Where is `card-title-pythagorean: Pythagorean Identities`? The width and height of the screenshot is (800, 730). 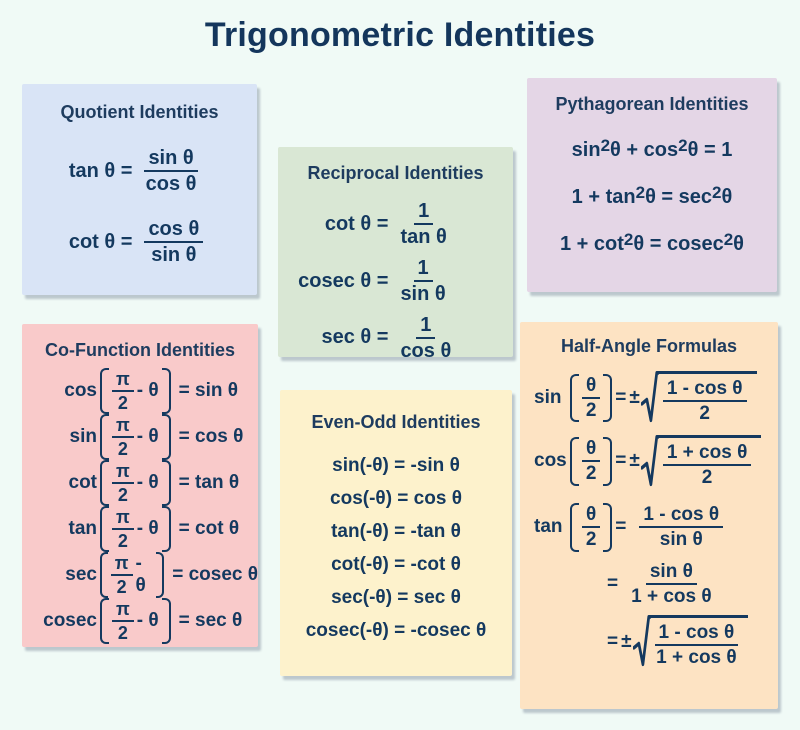 card-title-pythagorean: Pythagorean Identities is located at coordinates (652, 104).